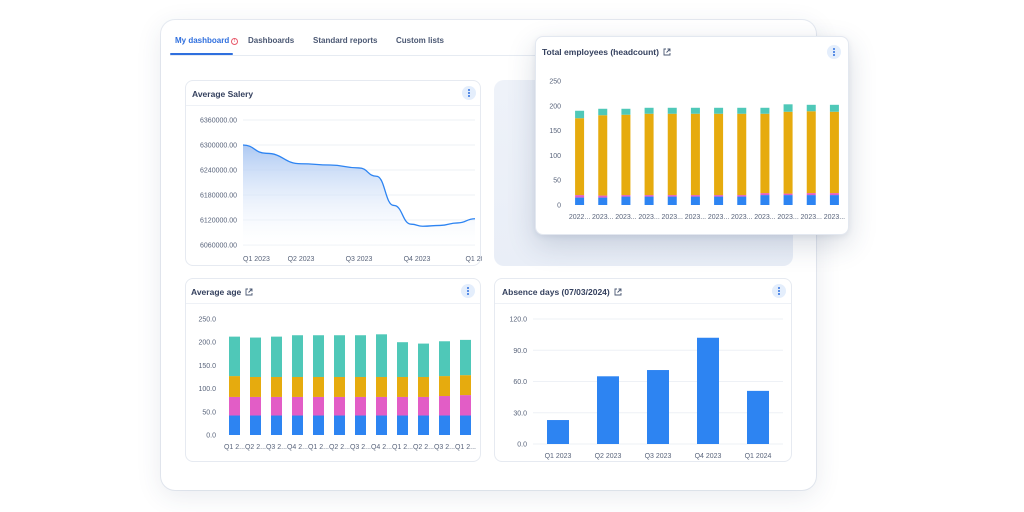  I want to click on tab-standard-reports: Standard reports, so click(345, 40).